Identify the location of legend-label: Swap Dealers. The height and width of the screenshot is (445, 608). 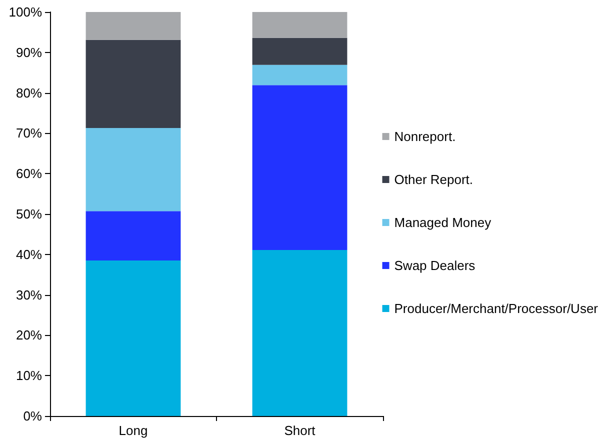
(435, 265).